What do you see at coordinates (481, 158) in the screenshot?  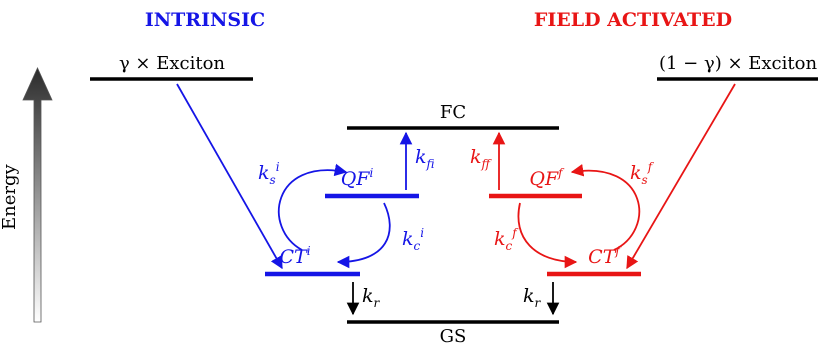 I see `rate-kf-f: kff` at bounding box center [481, 158].